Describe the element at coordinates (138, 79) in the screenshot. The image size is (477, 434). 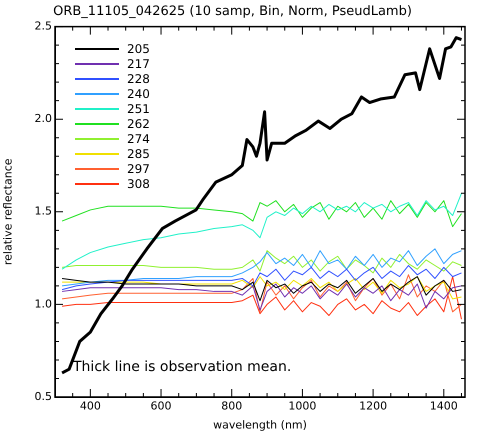
I see `legend-label: 228` at that location.